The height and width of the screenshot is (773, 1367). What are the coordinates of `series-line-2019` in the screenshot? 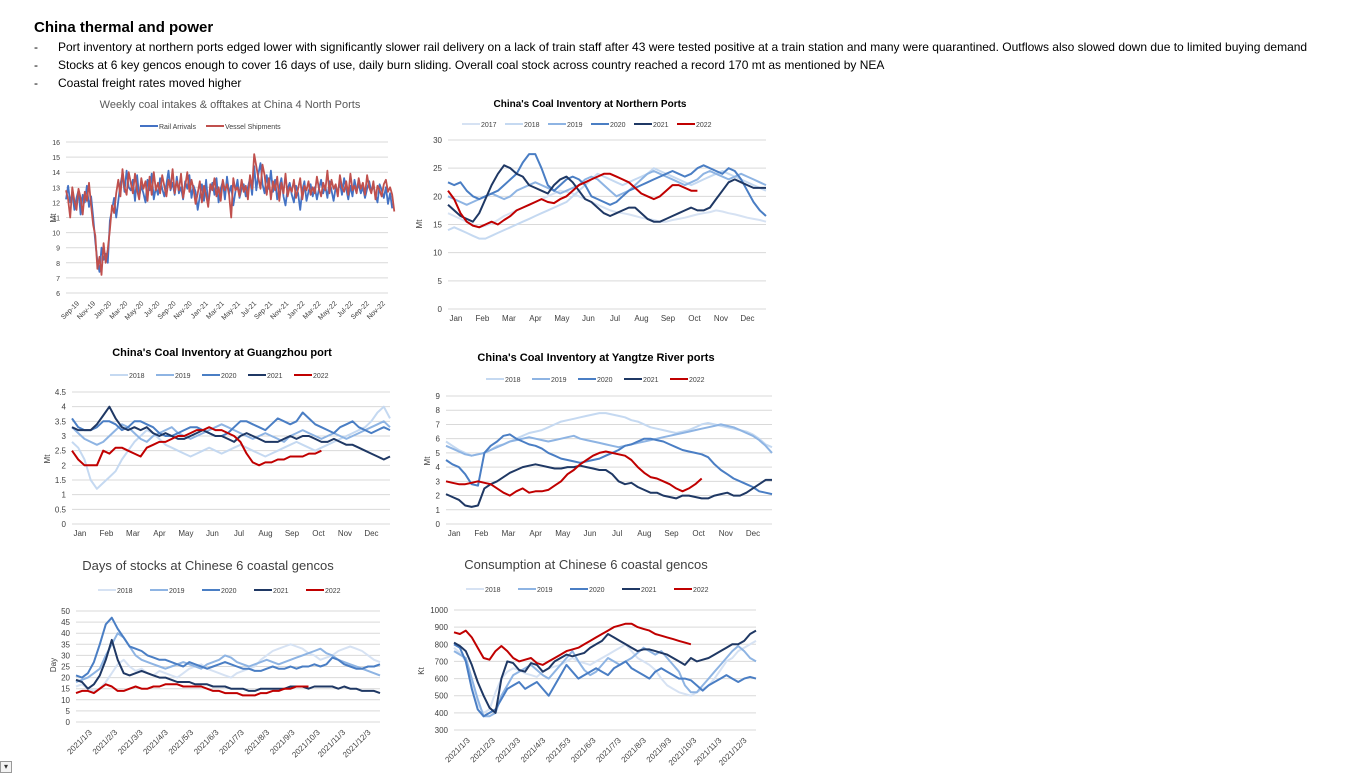 It's located at (231, 433).